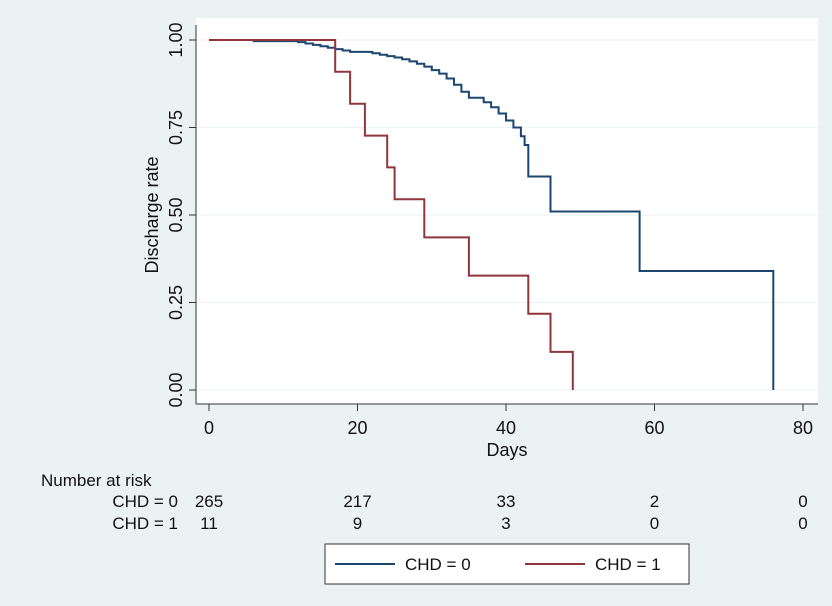 Image resolution: width=832 pixels, height=606 pixels. I want to click on y-axis-ticks: 0.00 0.25 0.50 0.75 1.00, so click(181, 215).